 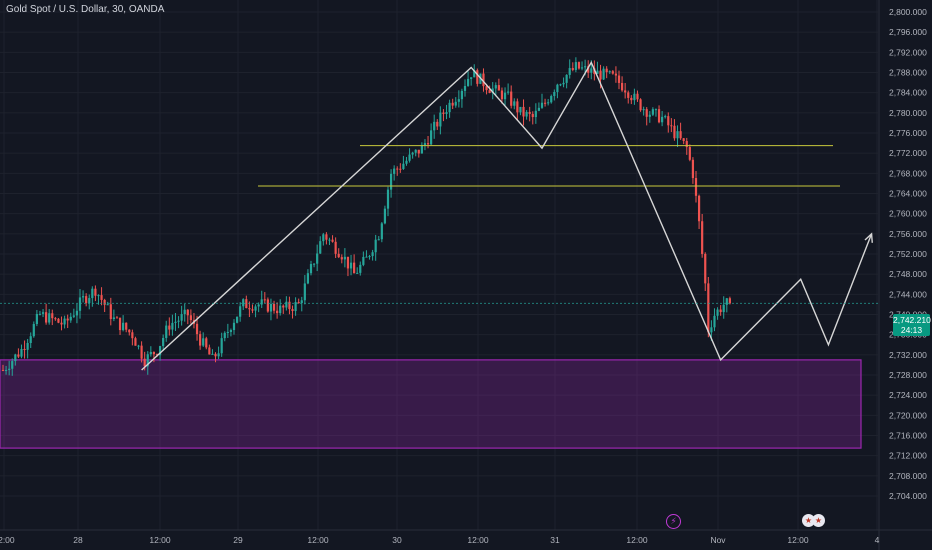 I want to click on y-tick-label: 2,776.000, so click(x=908, y=133).